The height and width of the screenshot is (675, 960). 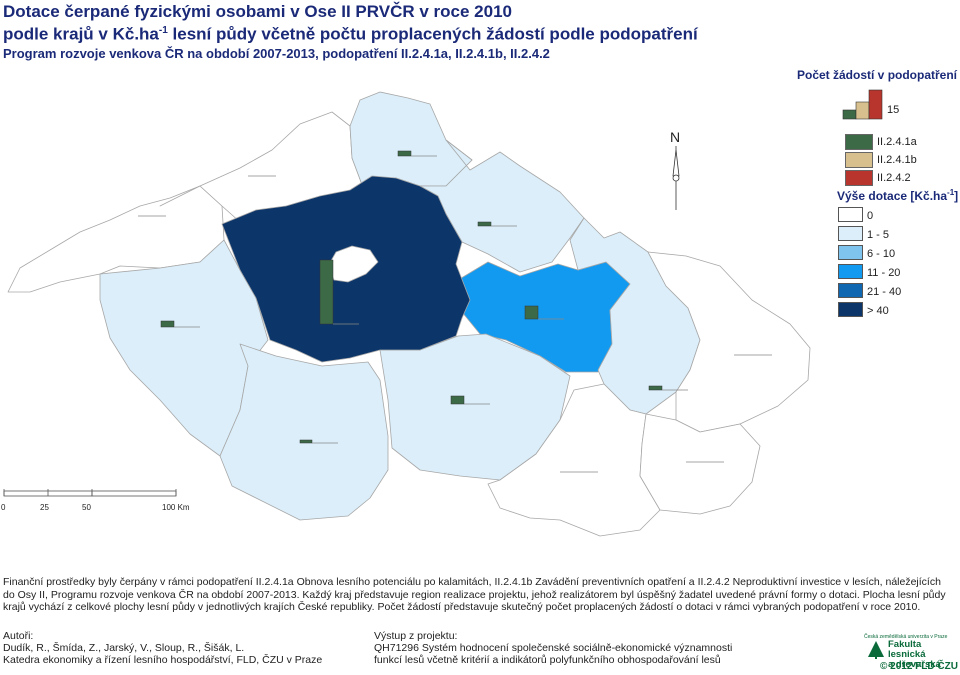 What do you see at coordinates (700, 464) in the screenshot?
I see `region-zlinsky` at bounding box center [700, 464].